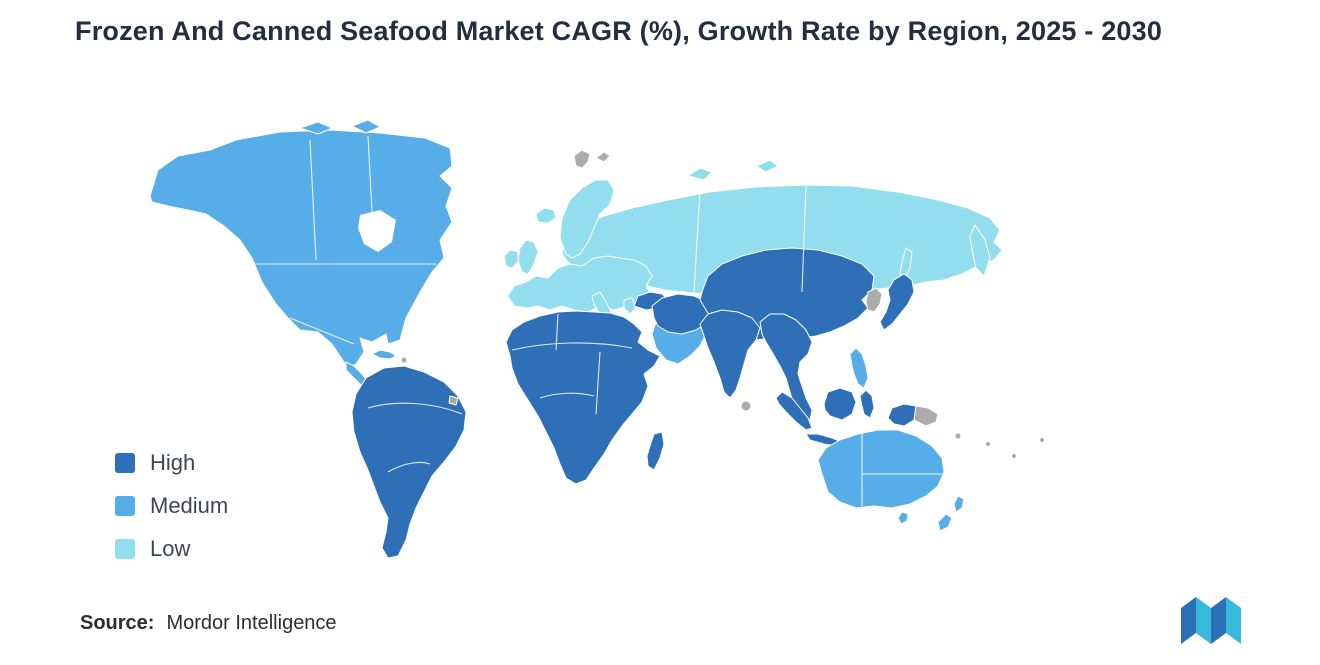  I want to click on region-ireland, so click(511, 259).